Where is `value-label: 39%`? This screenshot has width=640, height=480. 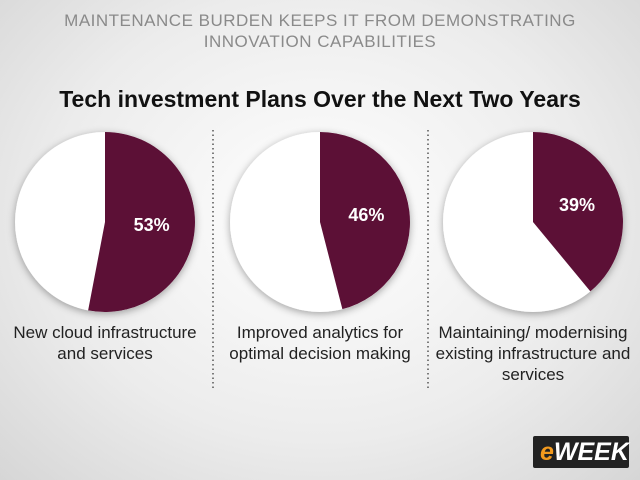 value-label: 39% is located at coordinates (577, 205).